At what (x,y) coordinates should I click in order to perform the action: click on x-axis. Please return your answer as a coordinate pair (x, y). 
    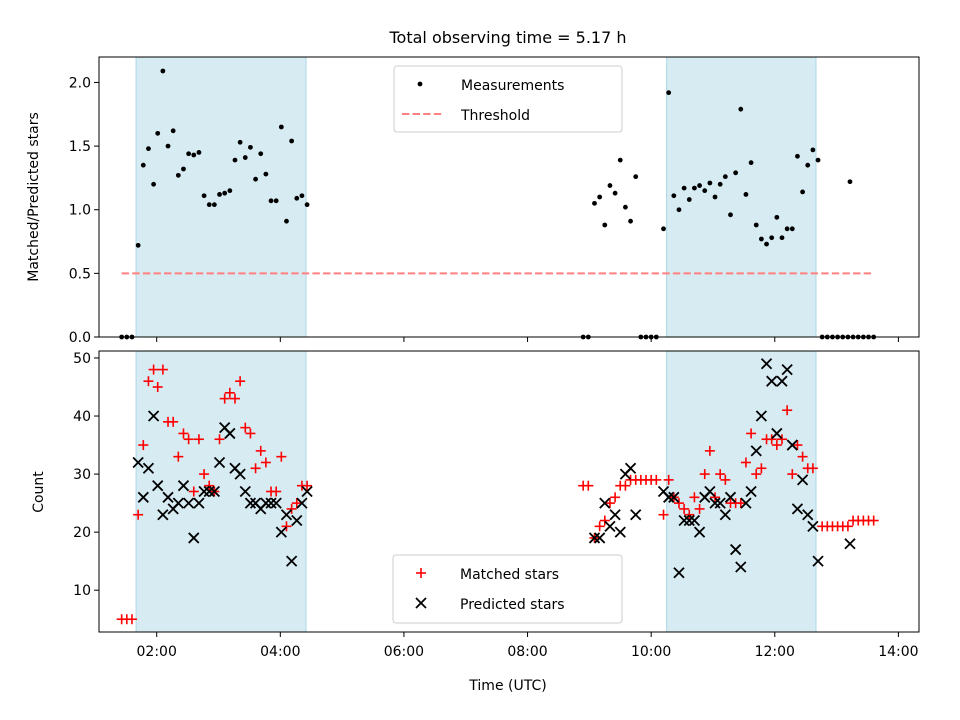
    Looking at the image, I should click on (527, 339).